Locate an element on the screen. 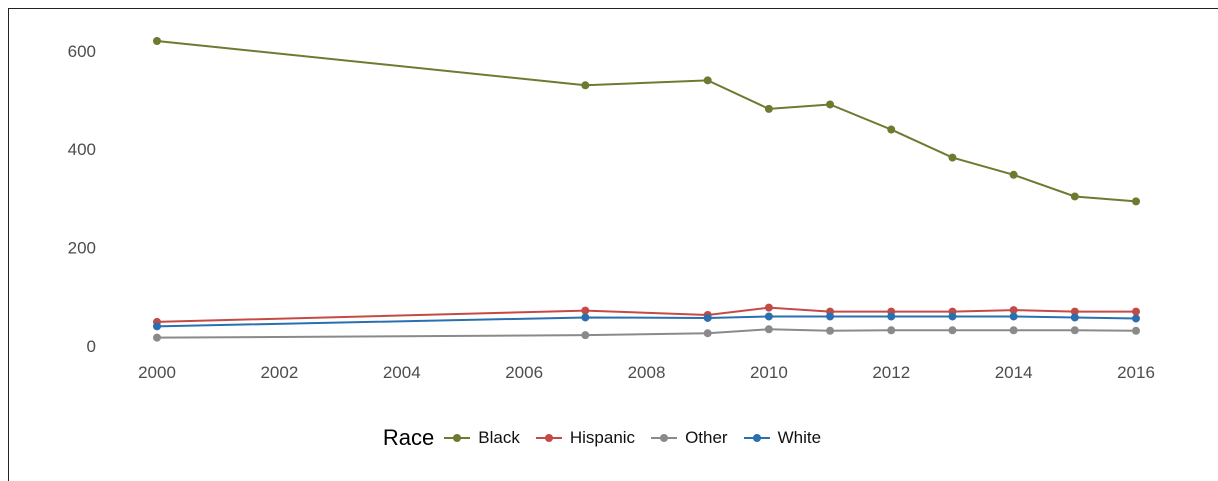 The height and width of the screenshot is (481, 1218). x-tick-label: 2002 is located at coordinates (279, 372).